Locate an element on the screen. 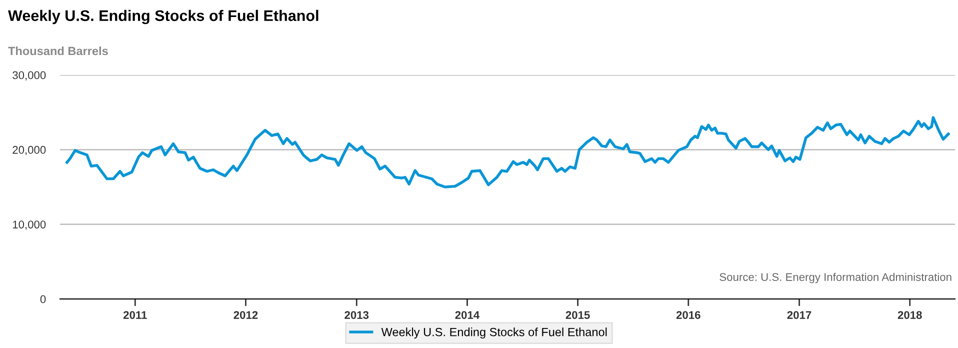 The image size is (958, 348). y-axis-title: Thousand Barrels is located at coordinates (58, 51).